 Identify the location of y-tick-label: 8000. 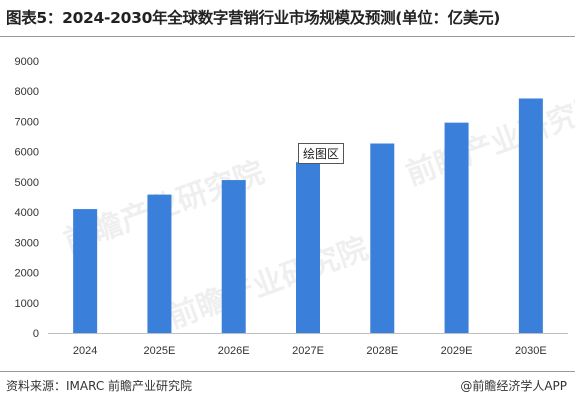
(27, 92).